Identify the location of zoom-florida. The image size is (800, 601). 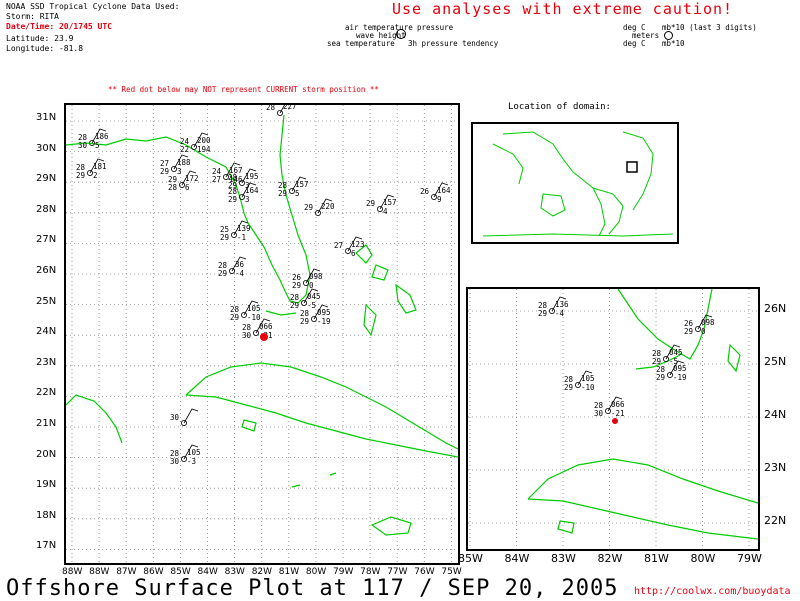
(665, 324).